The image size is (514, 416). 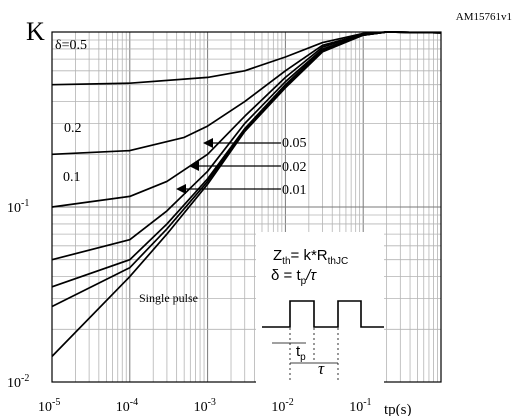 What do you see at coordinates (301, 353) in the screenshot?
I see `tp-label: tp` at bounding box center [301, 353].